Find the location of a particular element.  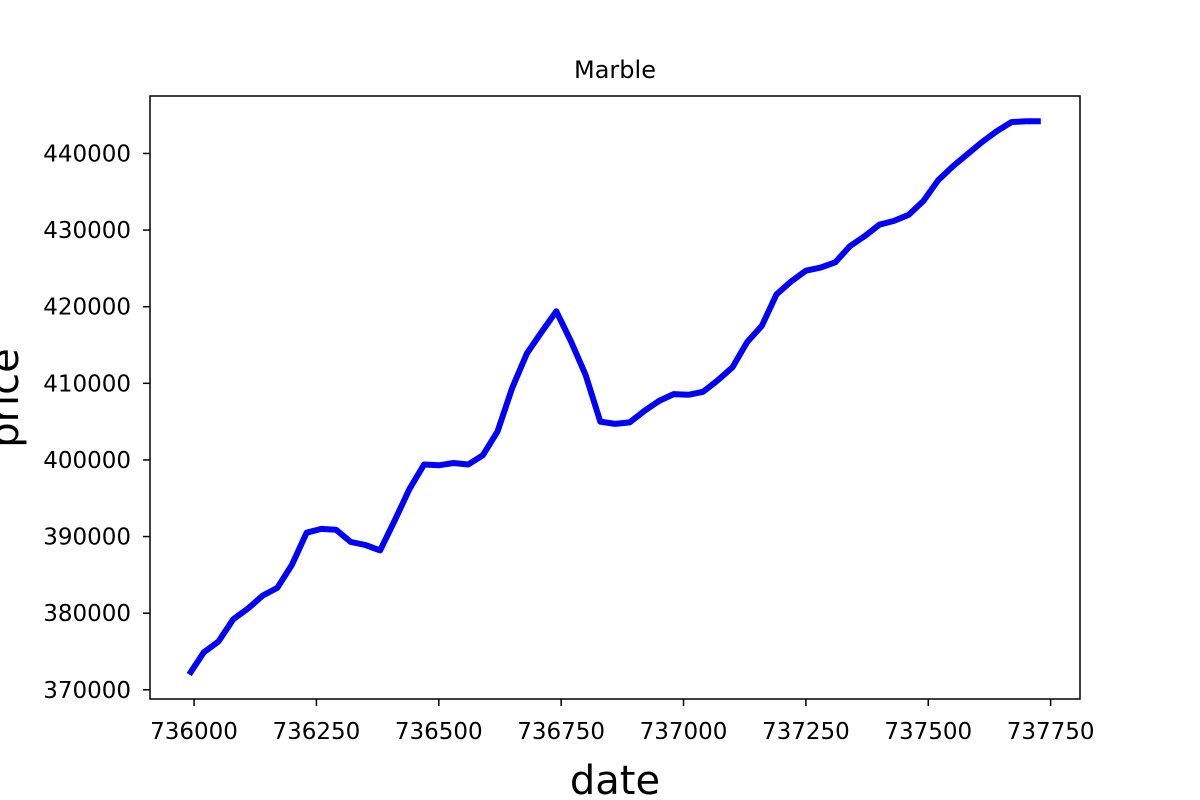

x-tick-label: 737000 is located at coordinates (684, 732).